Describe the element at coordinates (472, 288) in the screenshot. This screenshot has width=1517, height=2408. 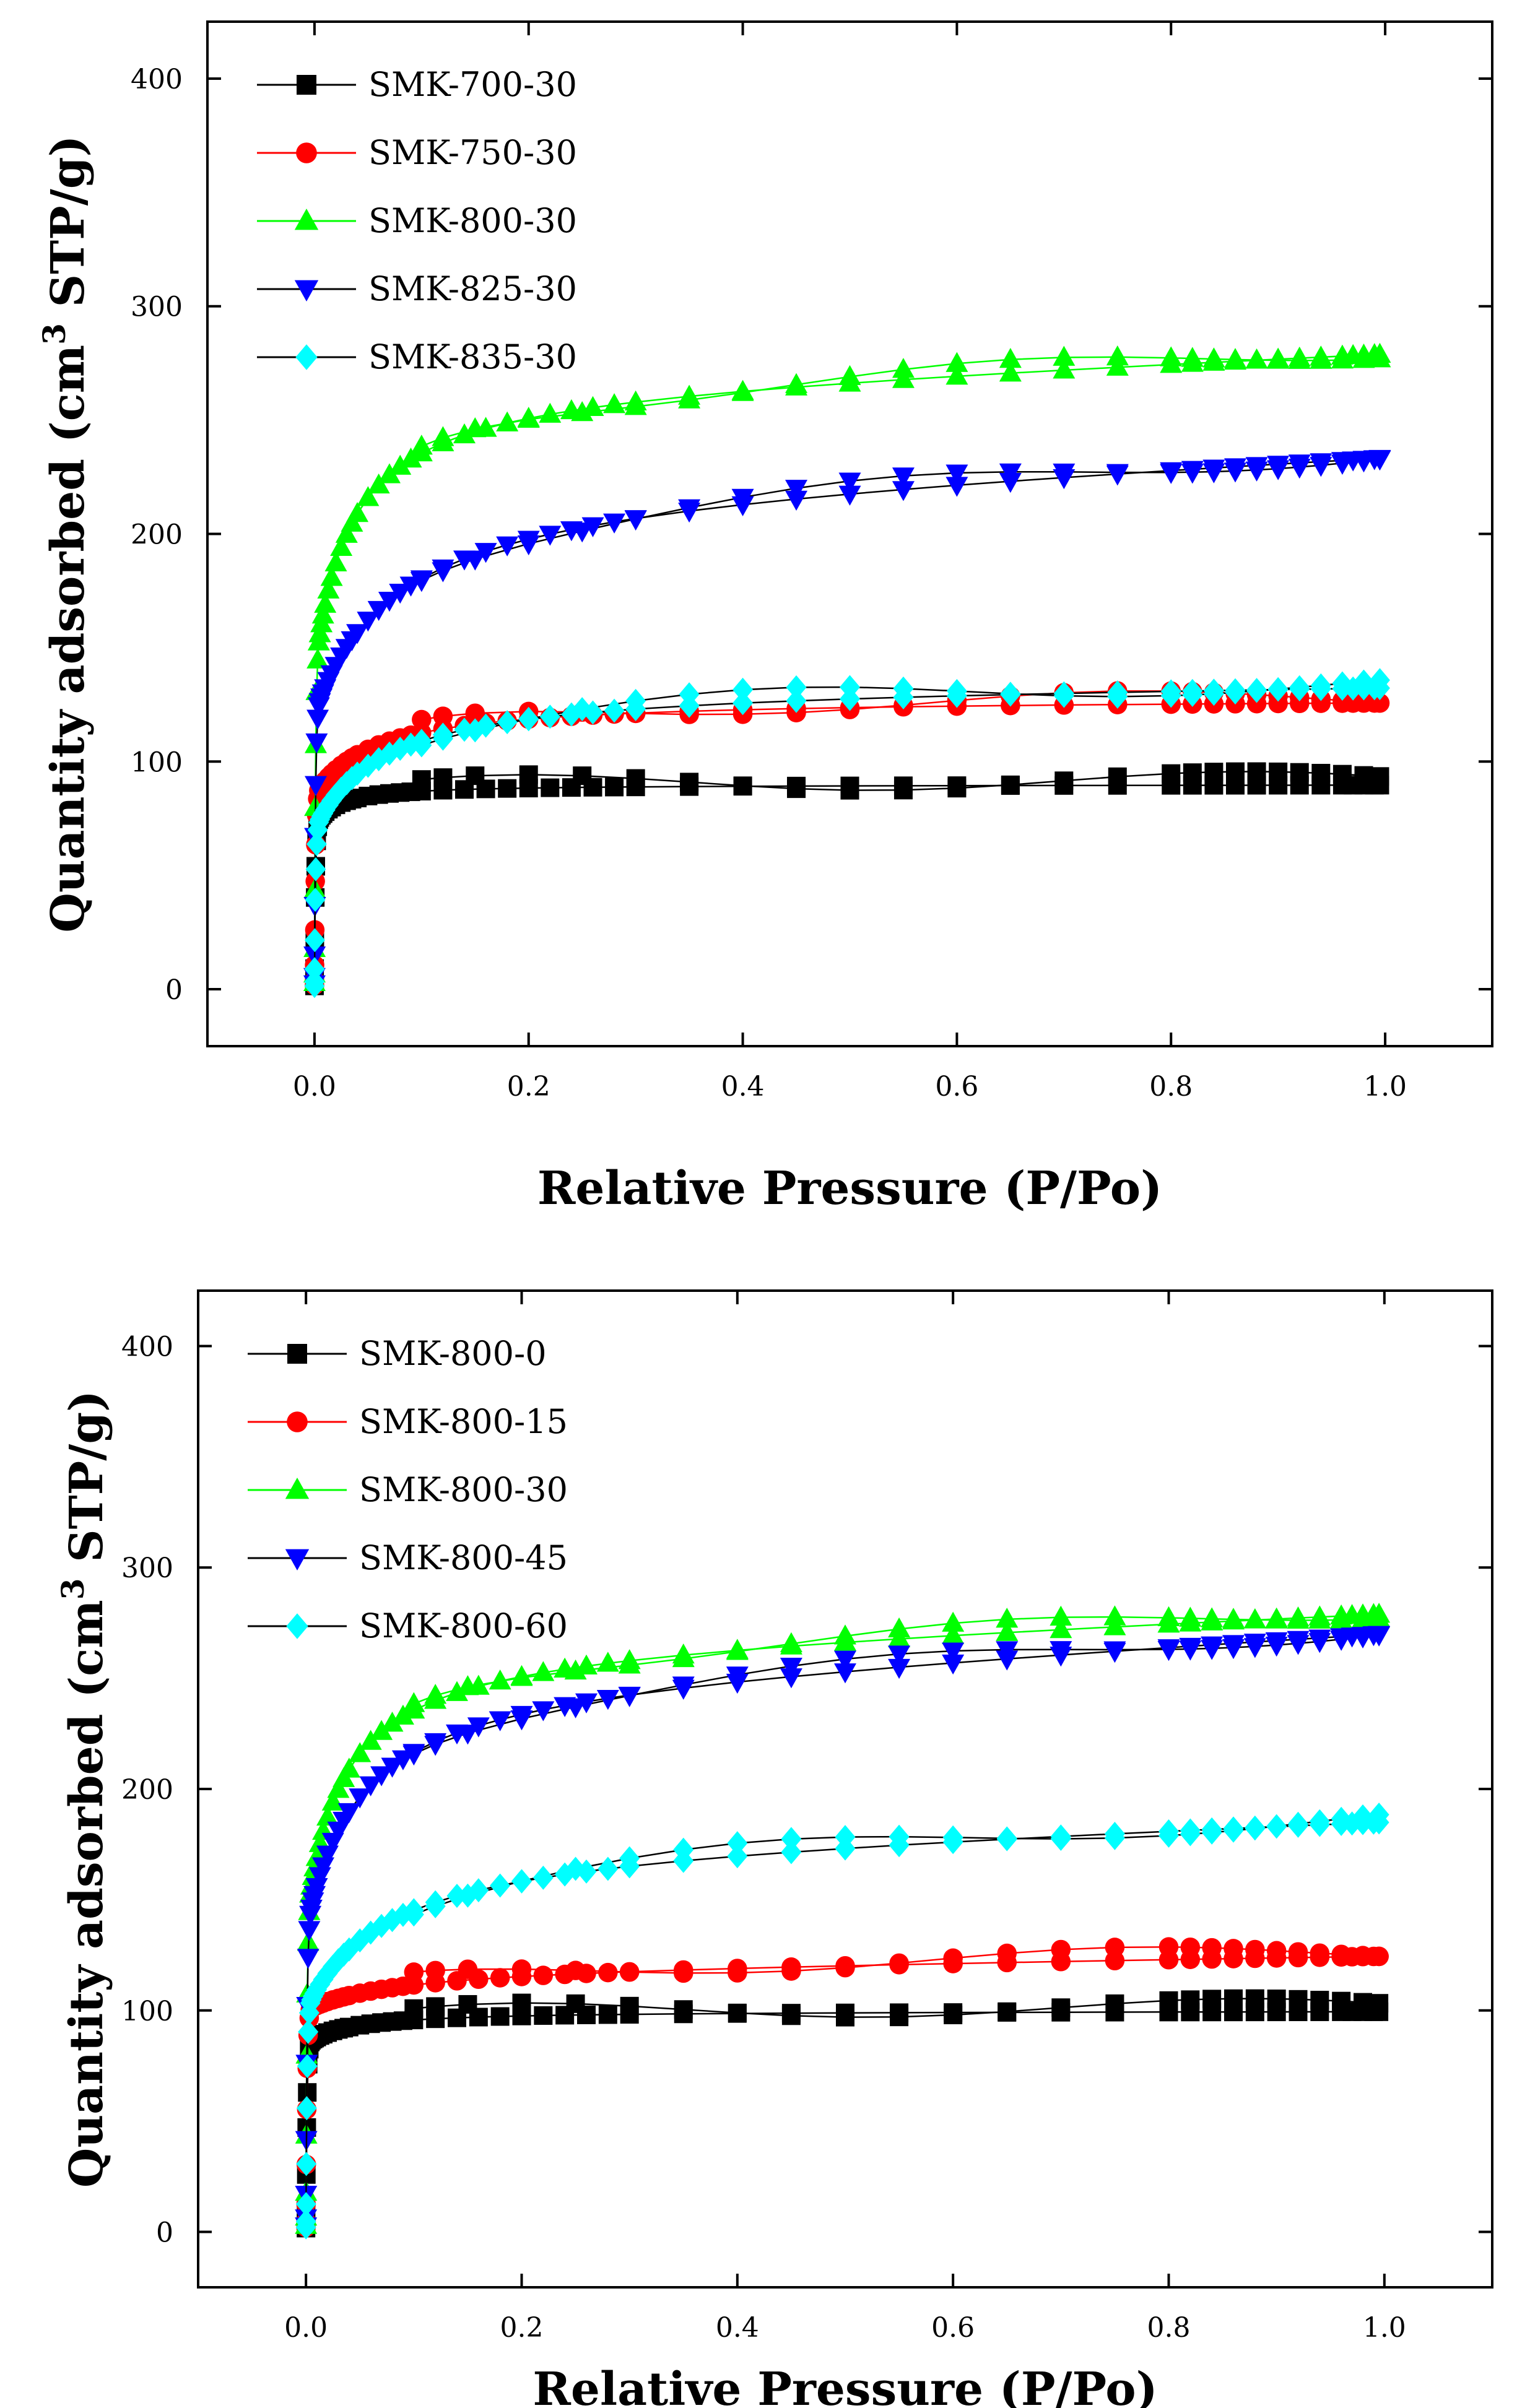
I see `legend-label: SMK-825-30` at that location.